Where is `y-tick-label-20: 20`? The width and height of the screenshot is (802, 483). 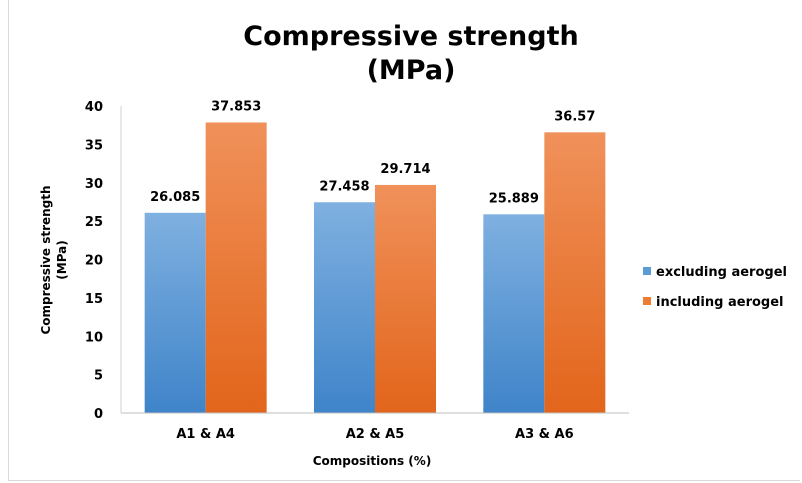 y-tick-label-20: 20 is located at coordinates (94, 261).